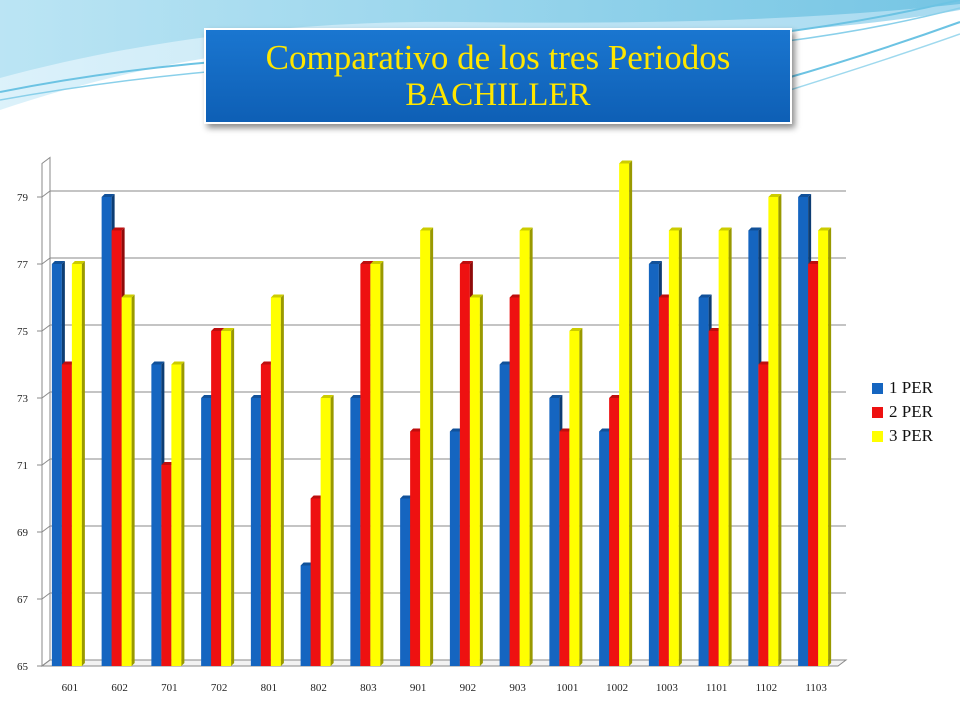  I want to click on x-tick-label: 702, so click(219, 688).